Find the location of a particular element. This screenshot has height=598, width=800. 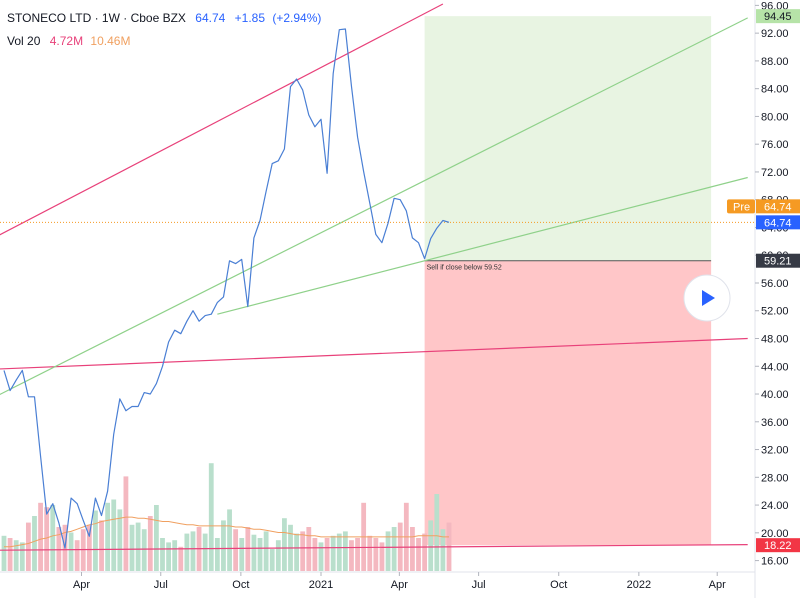

y-tick-label: 36.00 is located at coordinates (775, 423).